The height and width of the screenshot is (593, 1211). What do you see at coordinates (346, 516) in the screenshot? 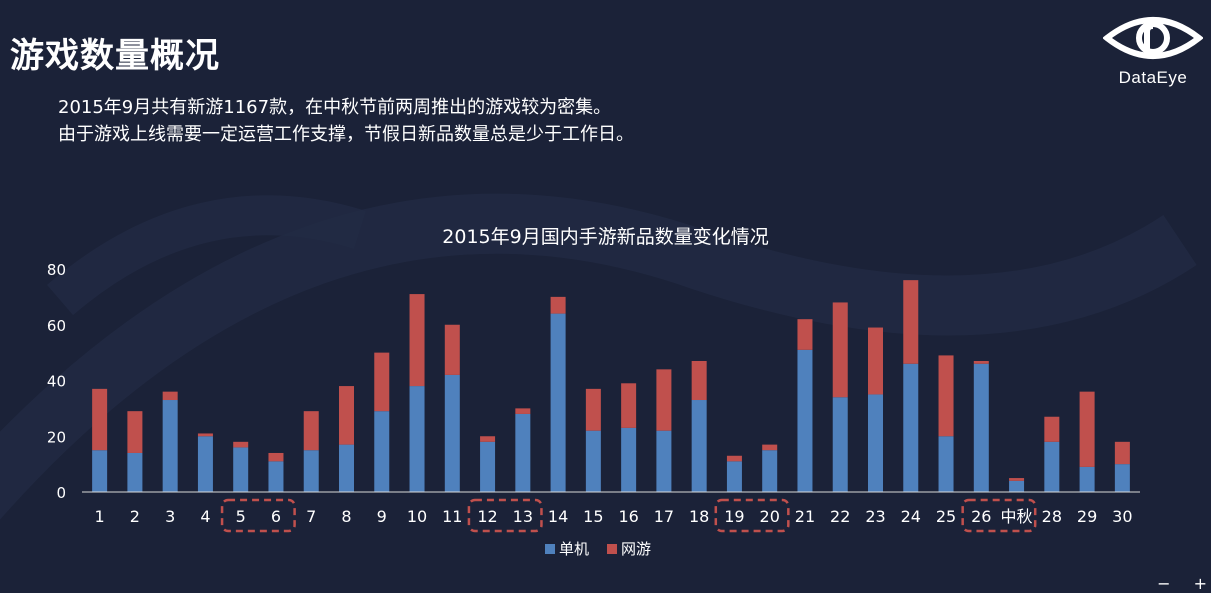
I see `x-tick-label: 8` at bounding box center [346, 516].